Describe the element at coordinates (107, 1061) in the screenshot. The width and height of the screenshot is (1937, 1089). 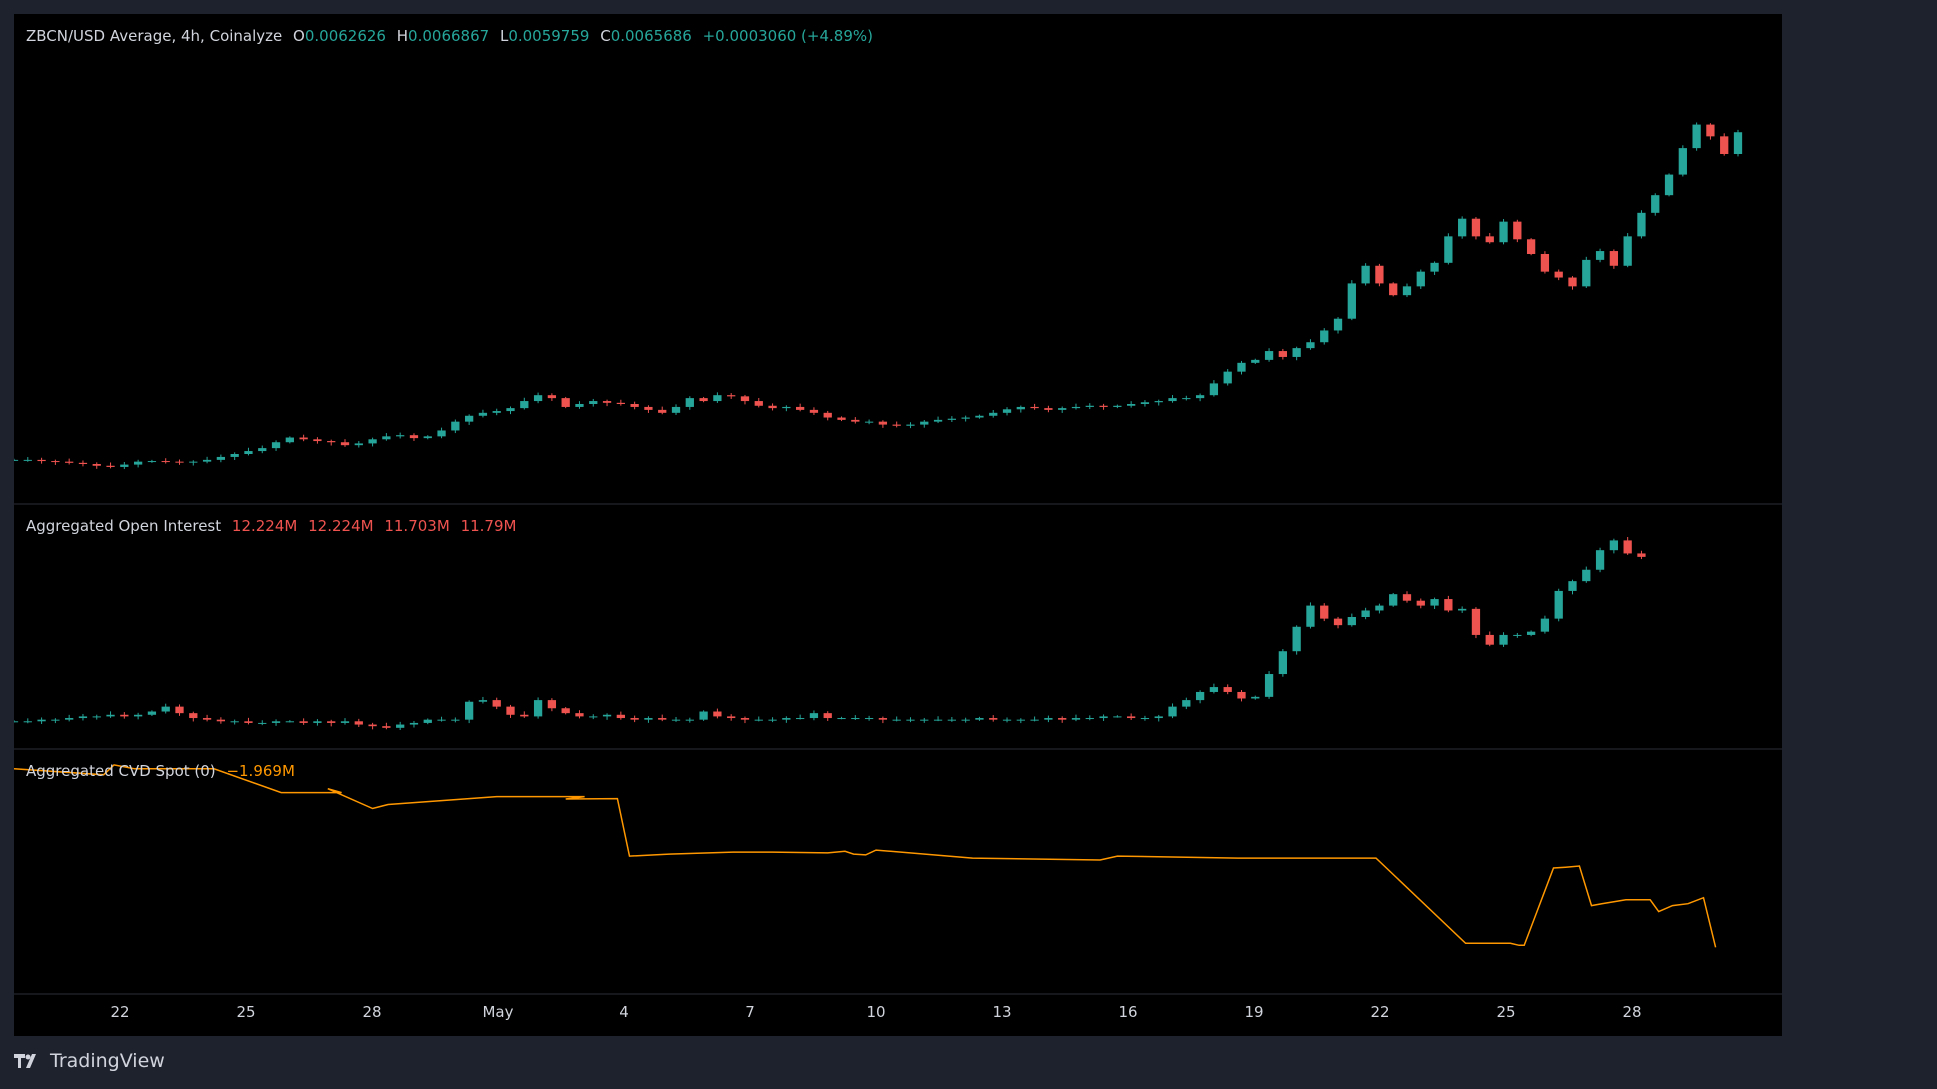
I see `brand-name: TradingView` at that location.